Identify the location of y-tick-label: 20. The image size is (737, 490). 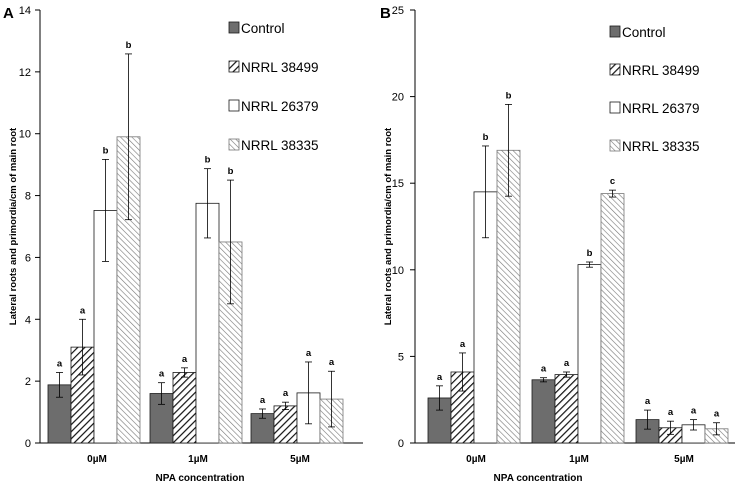
(398, 98).